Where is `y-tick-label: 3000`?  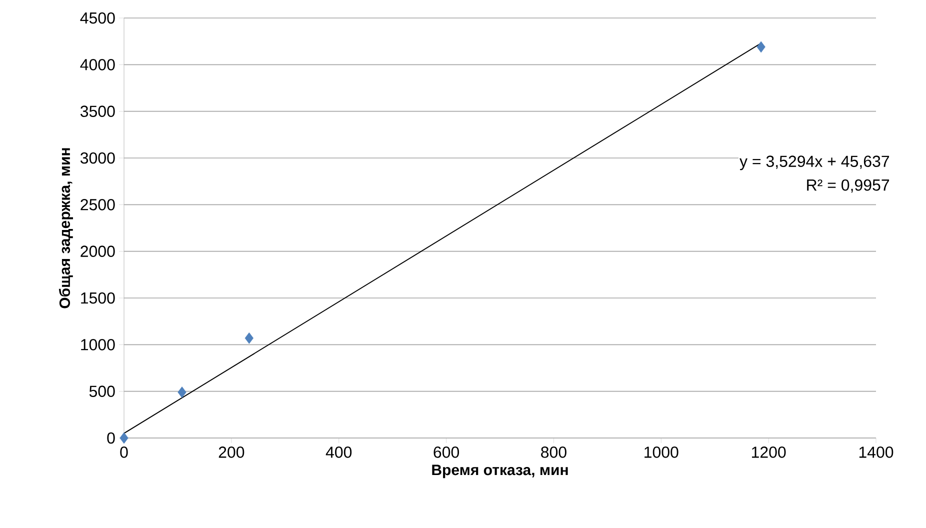
y-tick-label: 3000 is located at coordinates (97, 158).